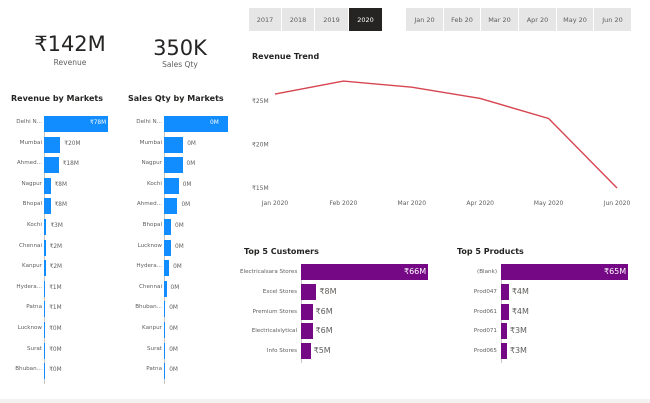 Image resolution: width=650 pixels, height=403 pixels. Describe the element at coordinates (260, 145) in the screenshot. I see `revenue-trend-y-tick: ₹20M` at that location.